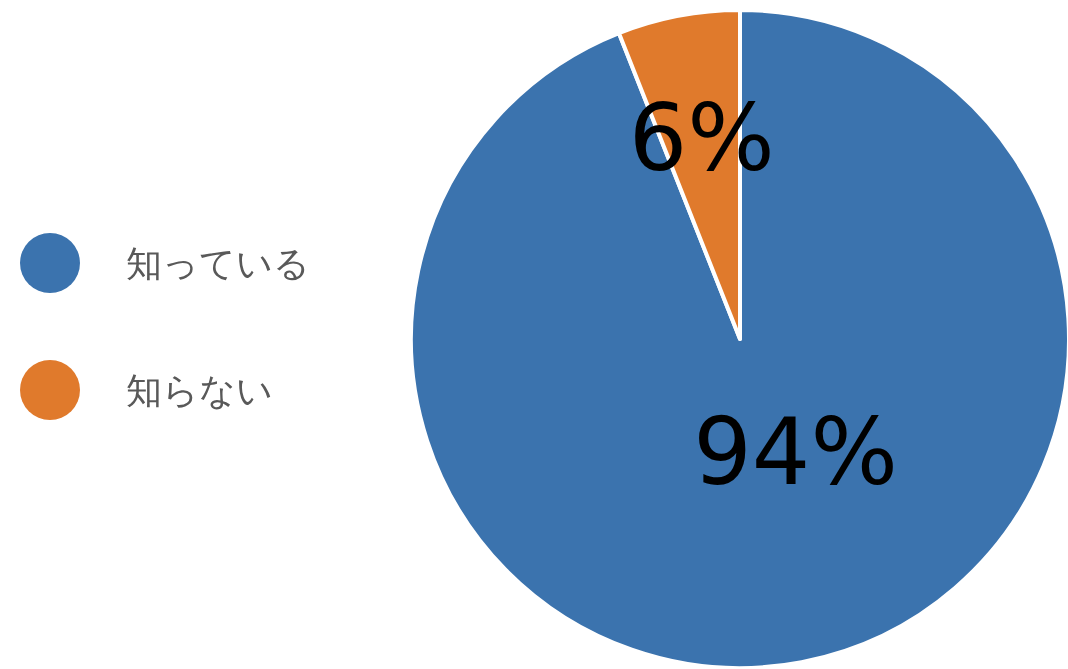 The width and height of the screenshot is (1068, 669). I want to click on legend-label: 知っている, so click(218, 263).